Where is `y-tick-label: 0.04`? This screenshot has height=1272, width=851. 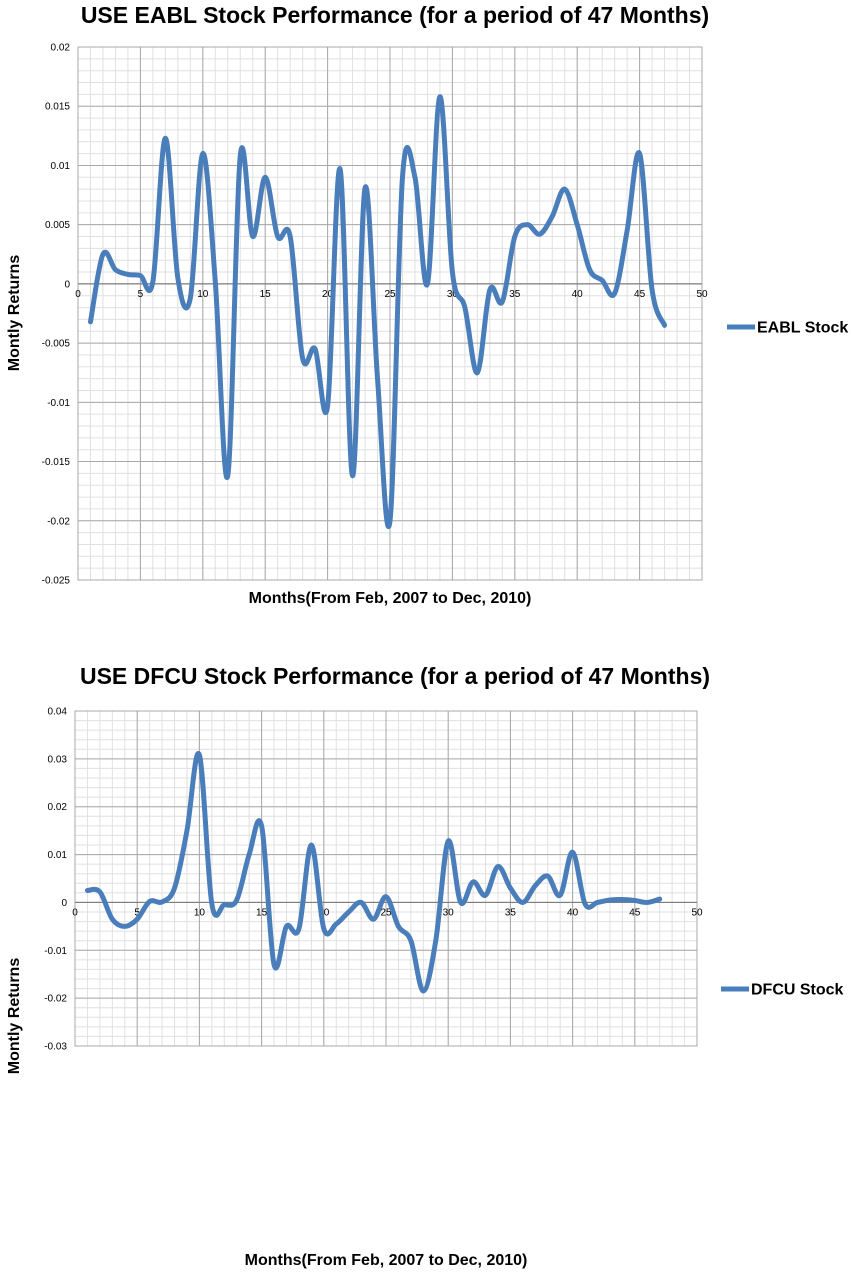
y-tick-label: 0.04 is located at coordinates (58, 712).